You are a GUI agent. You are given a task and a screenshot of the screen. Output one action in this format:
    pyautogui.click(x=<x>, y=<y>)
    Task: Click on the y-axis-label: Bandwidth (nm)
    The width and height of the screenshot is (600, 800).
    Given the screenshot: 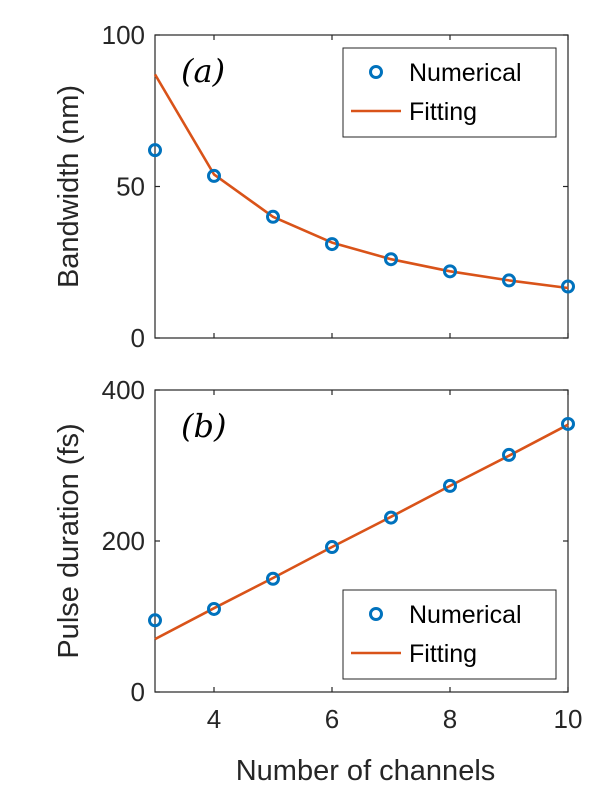 What is the action you would take?
    pyautogui.click(x=69, y=186)
    